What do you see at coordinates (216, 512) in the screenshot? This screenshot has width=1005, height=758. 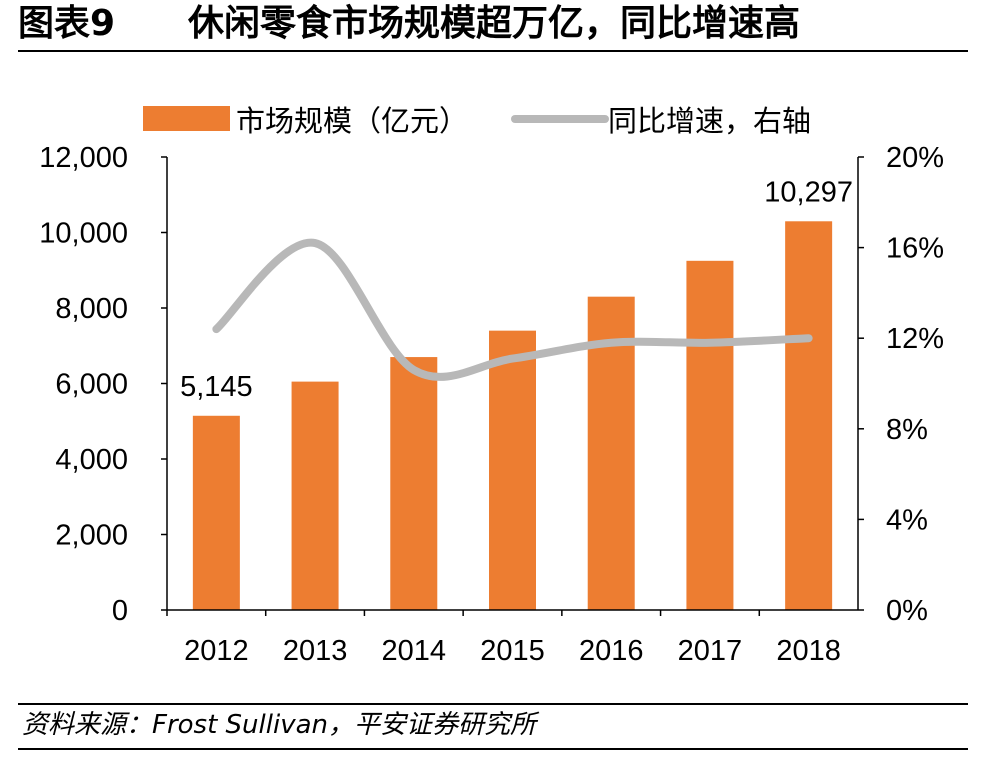 I see `bar-2012` at bounding box center [216, 512].